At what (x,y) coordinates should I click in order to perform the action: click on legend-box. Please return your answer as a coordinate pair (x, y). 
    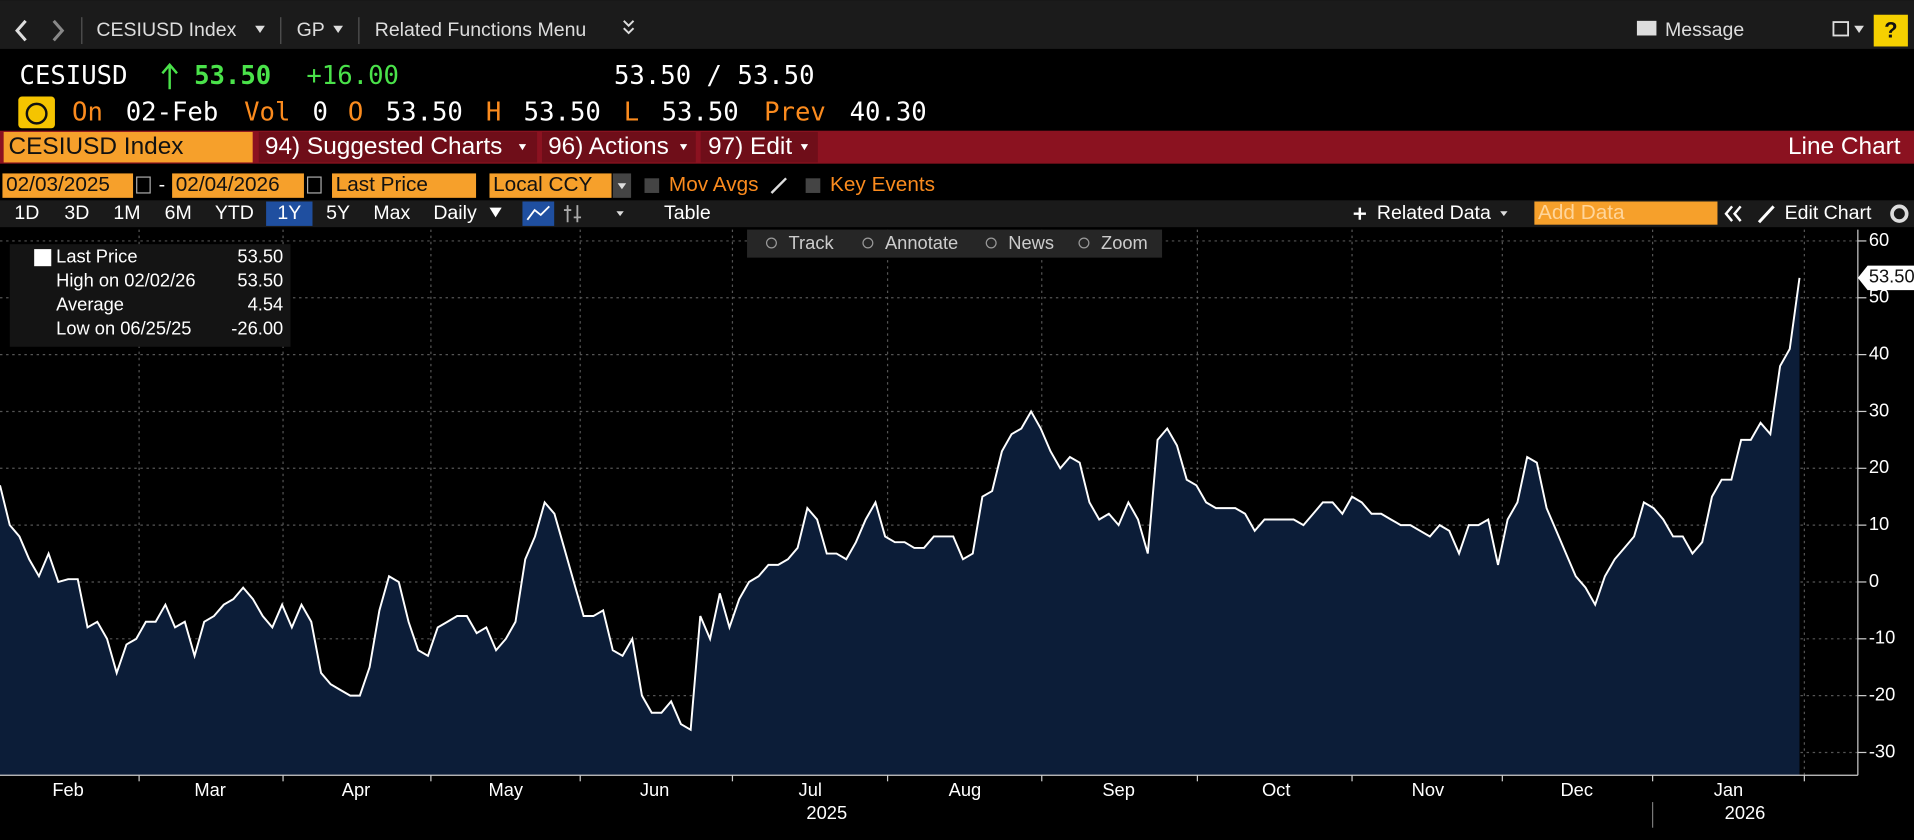
    Looking at the image, I should click on (150, 295).